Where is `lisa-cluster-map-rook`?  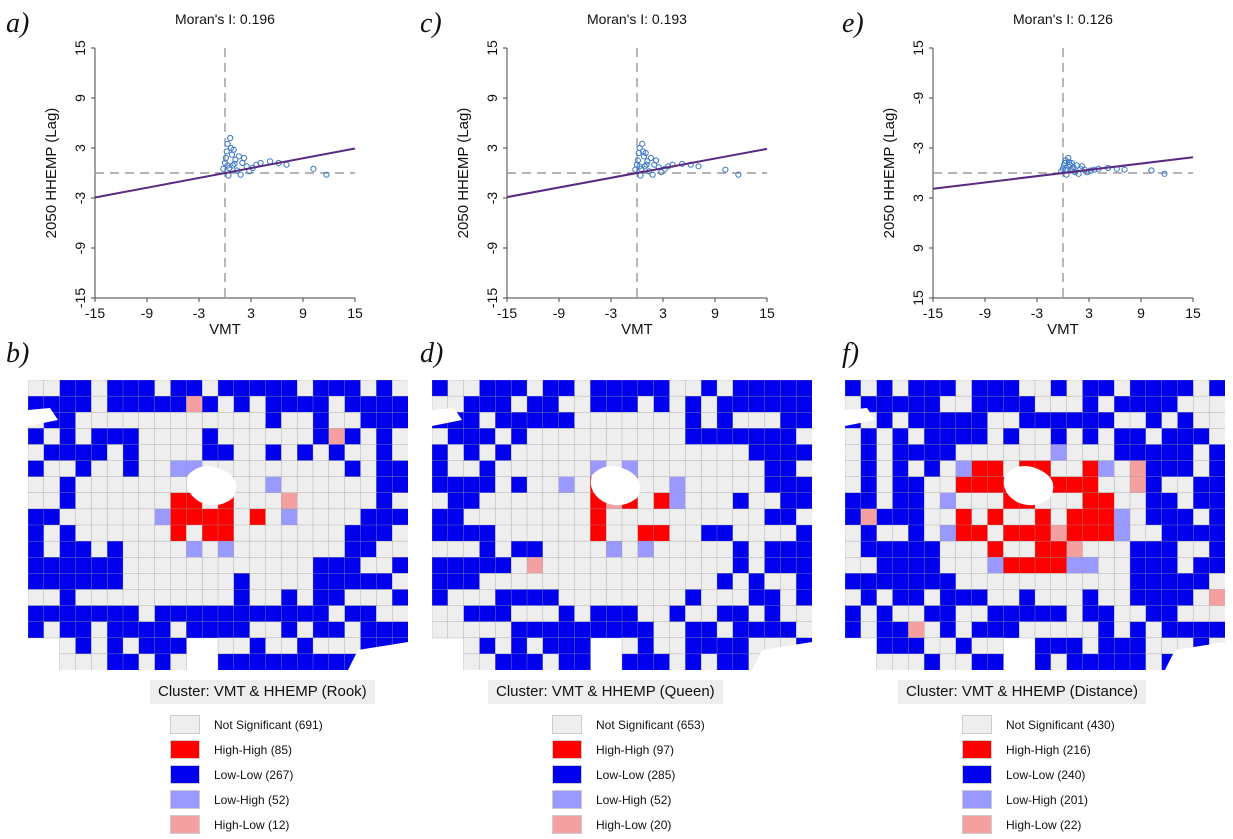 lisa-cluster-map-rook is located at coordinates (218, 525).